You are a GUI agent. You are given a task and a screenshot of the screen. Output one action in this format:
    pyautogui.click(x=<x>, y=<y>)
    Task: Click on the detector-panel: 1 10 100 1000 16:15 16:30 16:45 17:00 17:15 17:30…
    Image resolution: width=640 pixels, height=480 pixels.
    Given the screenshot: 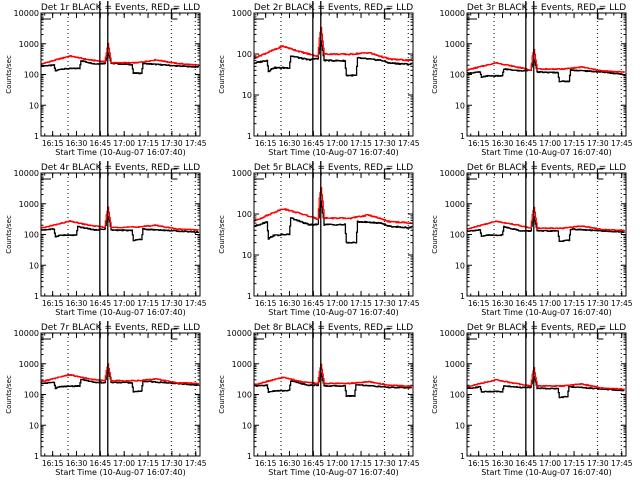 What is the action you would take?
    pyautogui.click(x=319, y=239)
    